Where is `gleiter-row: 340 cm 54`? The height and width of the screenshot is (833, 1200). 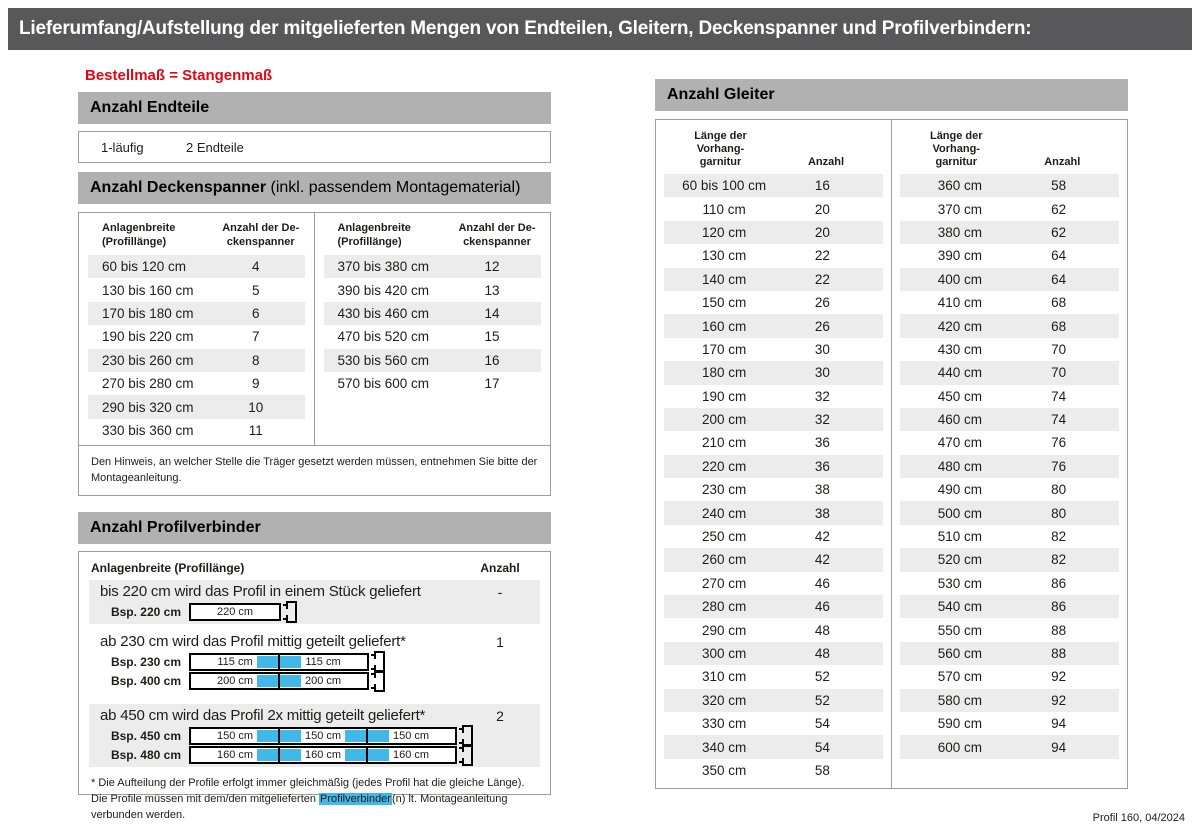 gleiter-row: 340 cm 54 is located at coordinates (773, 747).